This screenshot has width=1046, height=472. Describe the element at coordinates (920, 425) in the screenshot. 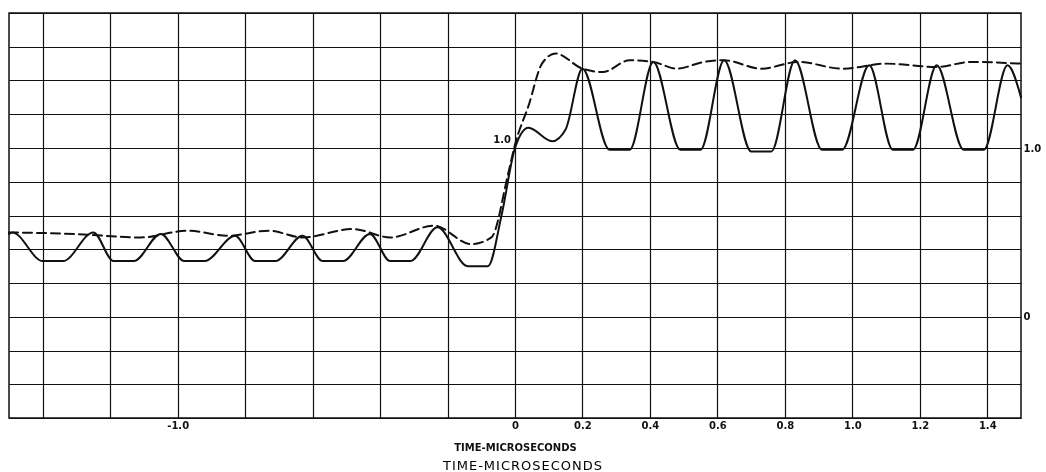

I see `x-tick-label: 1.2` at that location.